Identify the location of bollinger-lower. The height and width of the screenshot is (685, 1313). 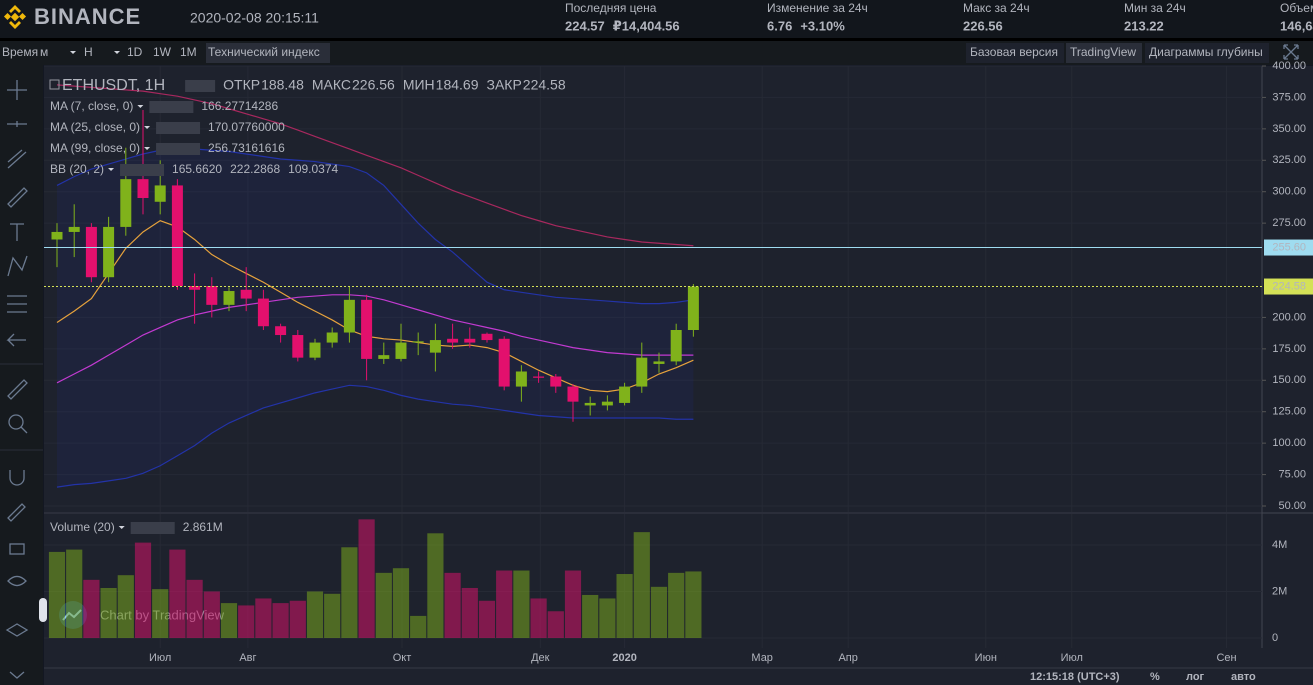
(375, 436).